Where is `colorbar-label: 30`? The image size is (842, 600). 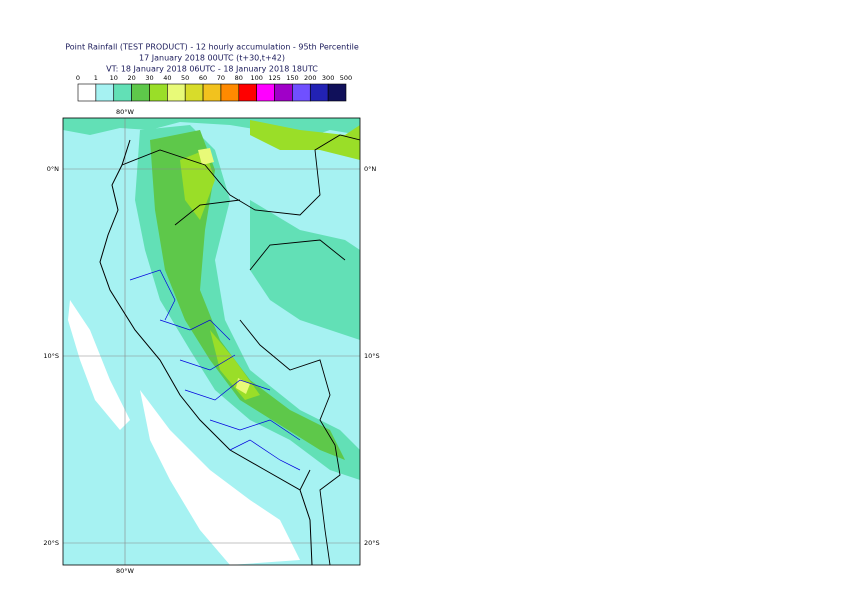 colorbar-label: 30 is located at coordinates (149, 78).